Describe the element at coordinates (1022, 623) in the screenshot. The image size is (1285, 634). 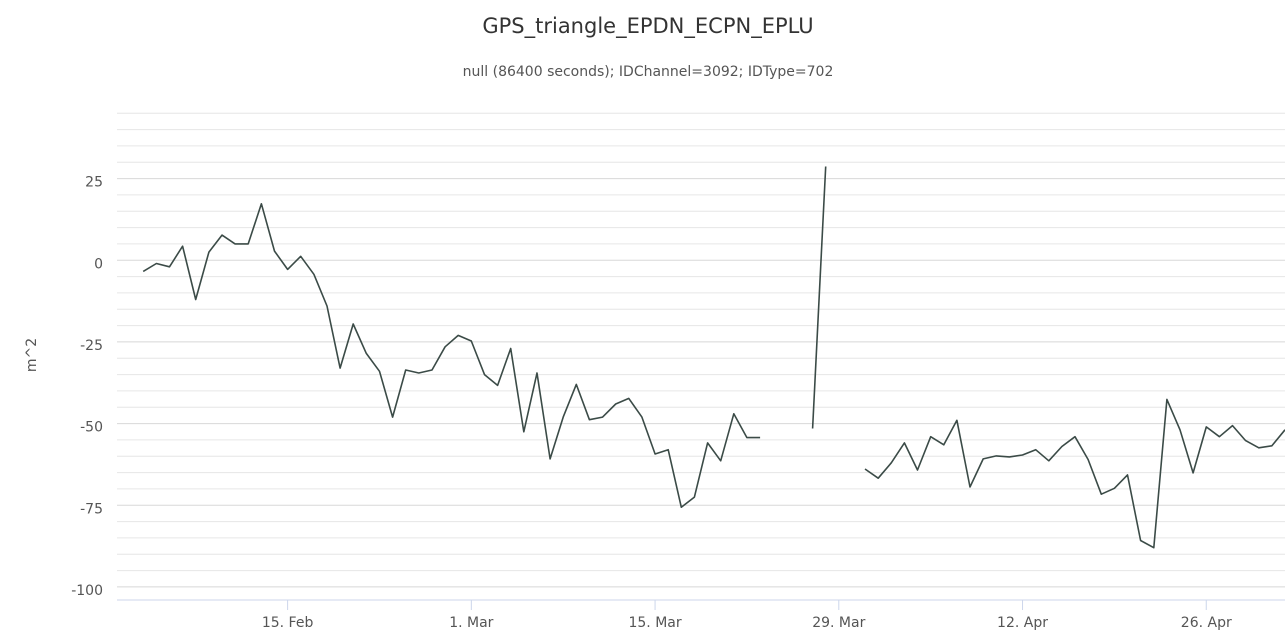
I see `x-tick-label: 12. Apr` at that location.